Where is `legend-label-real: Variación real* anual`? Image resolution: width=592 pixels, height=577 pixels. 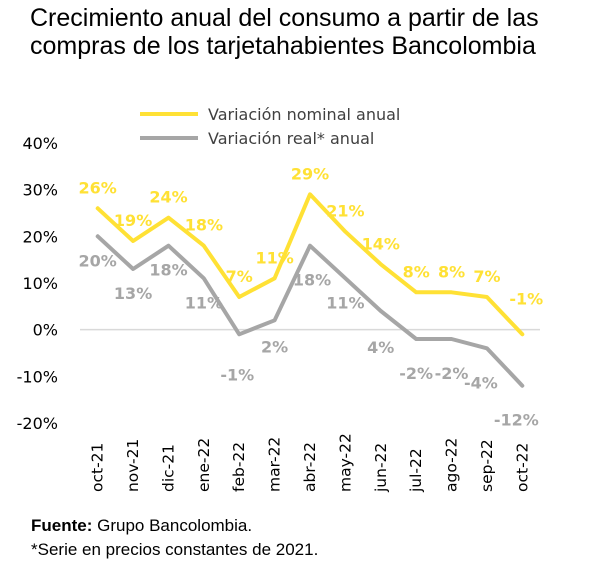 legend-label-real: Variación real* anual is located at coordinates (291, 138).